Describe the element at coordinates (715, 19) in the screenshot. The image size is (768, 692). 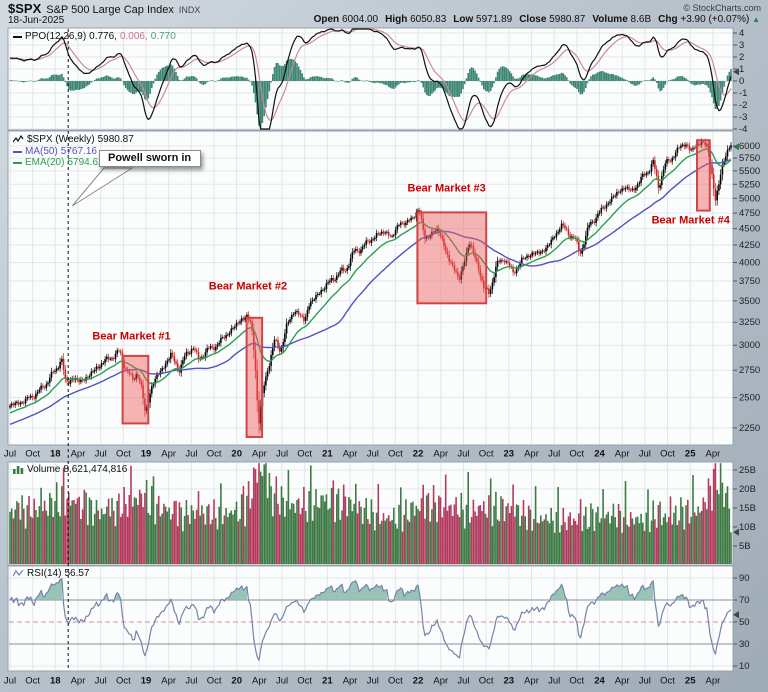
I see `chg-value: +3.90 (+0.07%)` at that location.